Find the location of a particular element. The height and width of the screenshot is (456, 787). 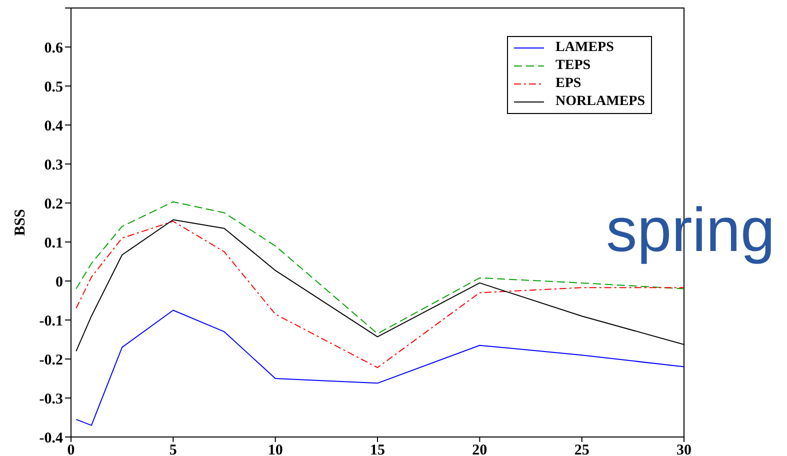

x-tick-label: 0 is located at coordinates (71, 449).